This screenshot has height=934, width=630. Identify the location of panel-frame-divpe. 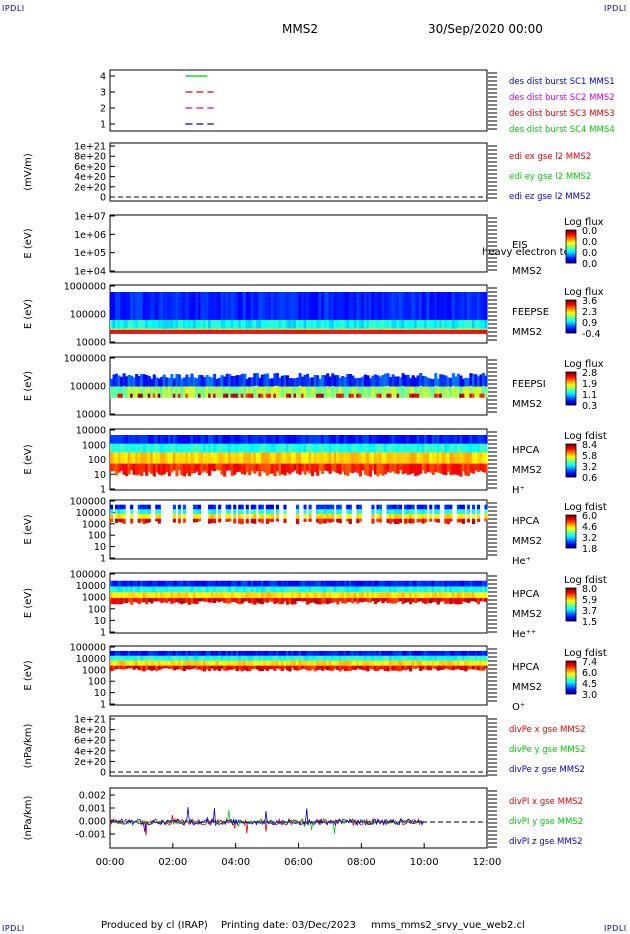
(298, 746).